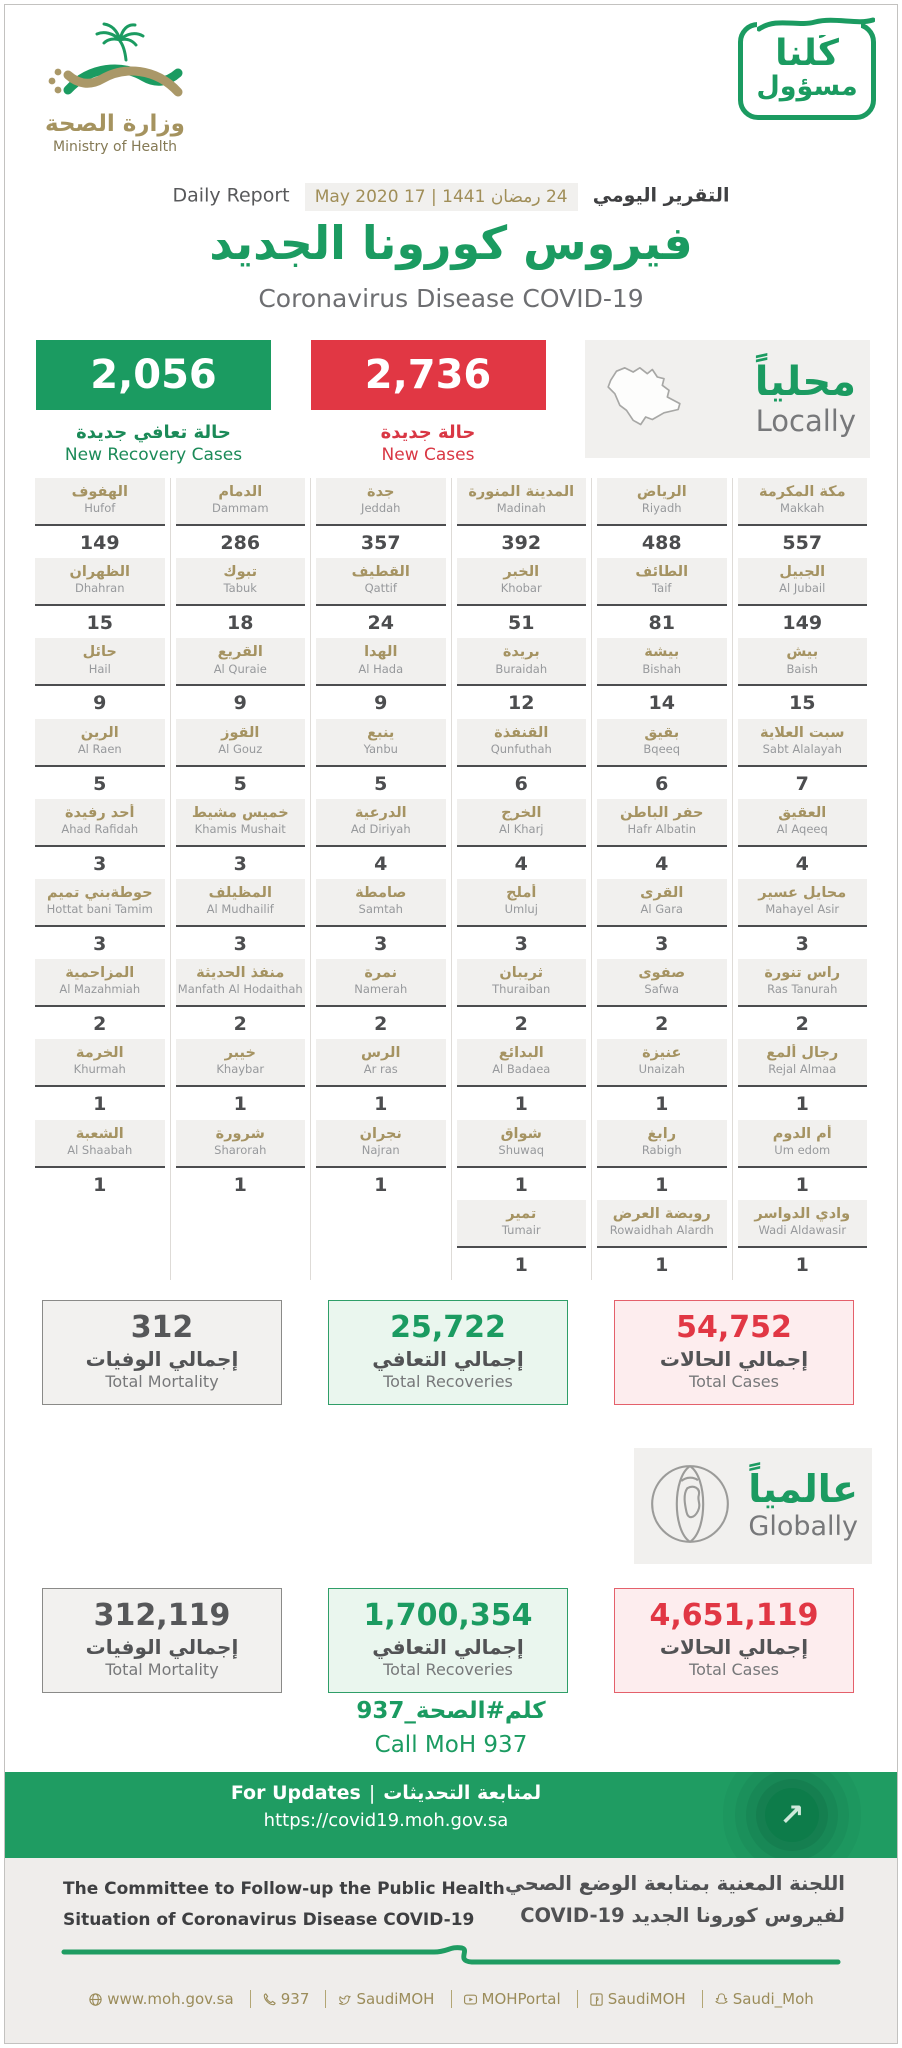 This screenshot has height=2048, width=902. What do you see at coordinates (802, 902) in the screenshot?
I see `city-header: محايل عسير Mahayel Asir` at bounding box center [802, 902].